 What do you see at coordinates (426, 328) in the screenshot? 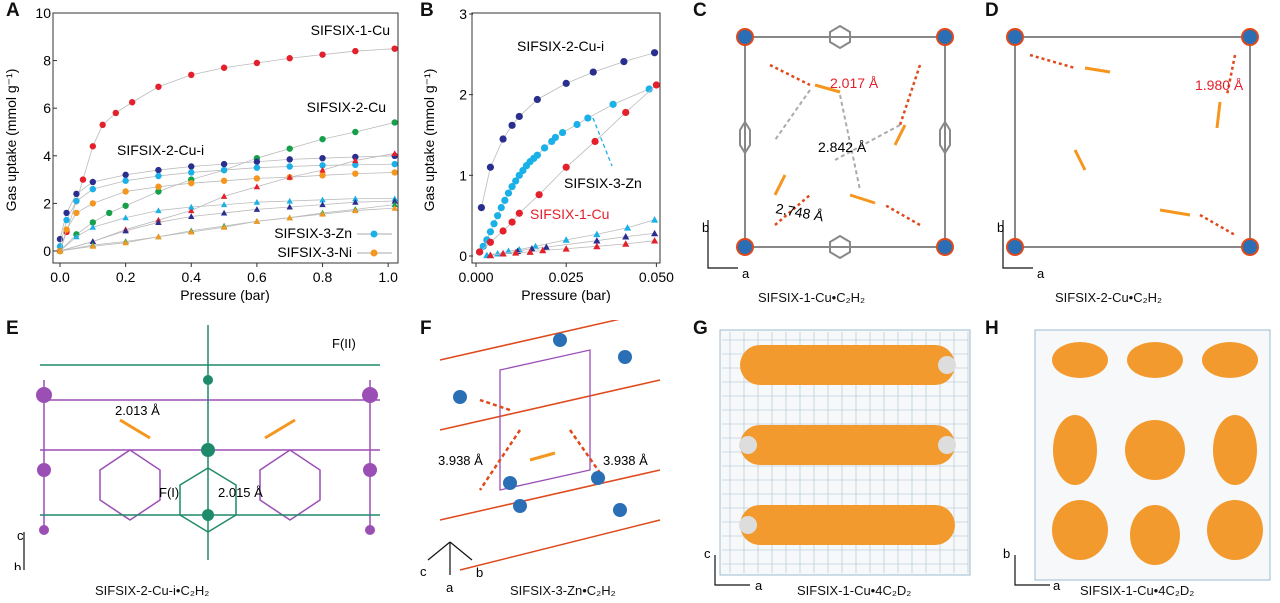
I see `panel-label-f: F` at bounding box center [426, 328].